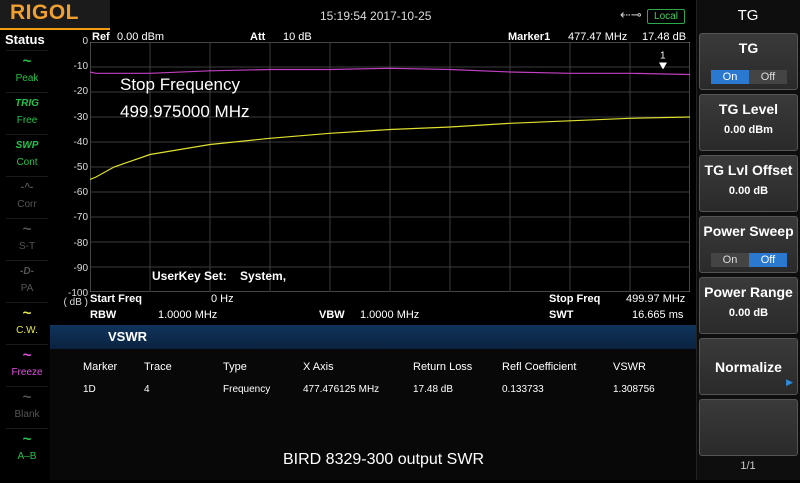 This screenshot has width=800, height=483. What do you see at coordinates (748, 109) in the screenshot?
I see `softkey-title: TG Level` at bounding box center [748, 109].